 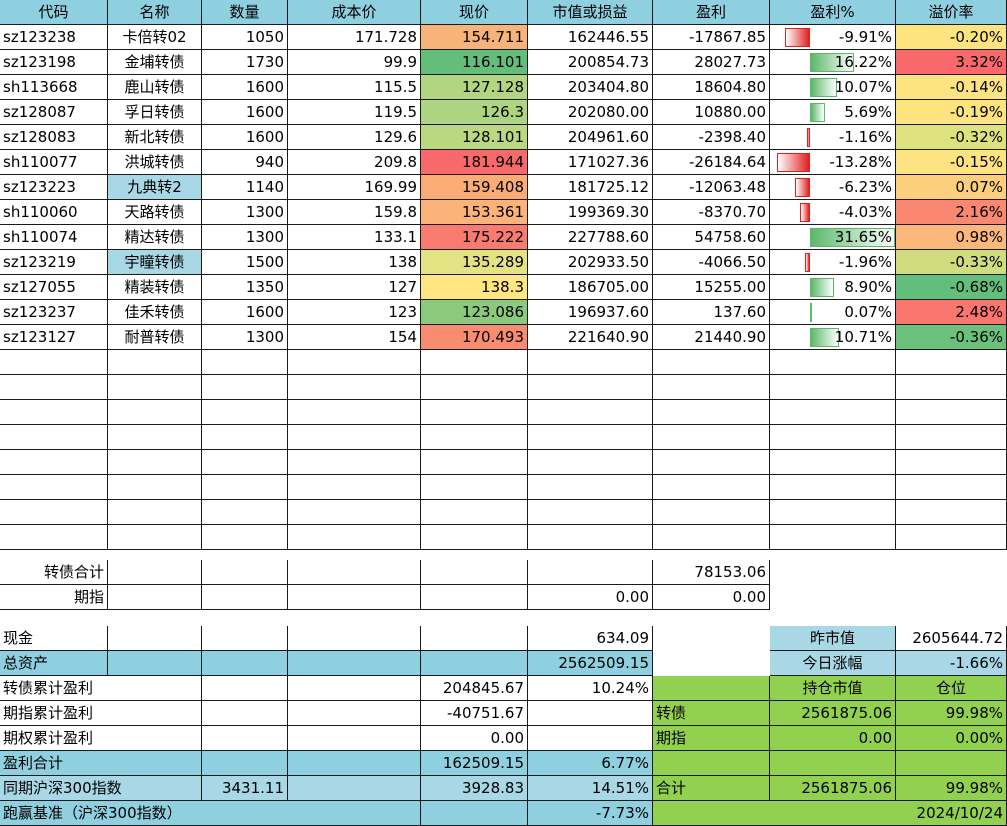 What do you see at coordinates (711, 337) in the screenshot?
I see `cell-profit: 21440.90` at bounding box center [711, 337].